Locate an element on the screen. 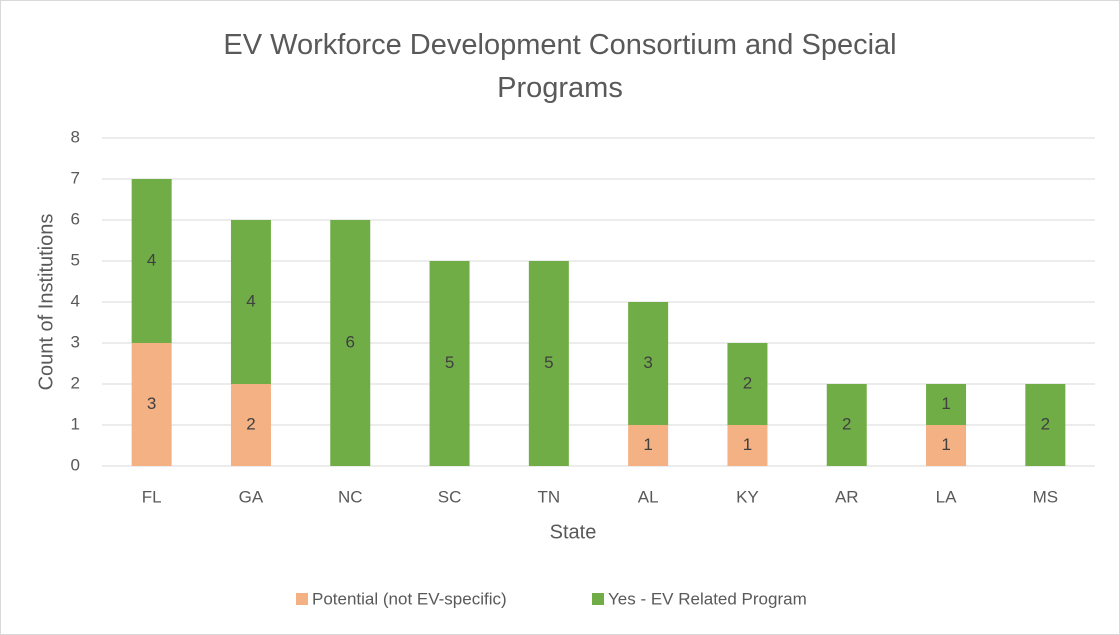  y-tick-label: 2 is located at coordinates (75, 382).